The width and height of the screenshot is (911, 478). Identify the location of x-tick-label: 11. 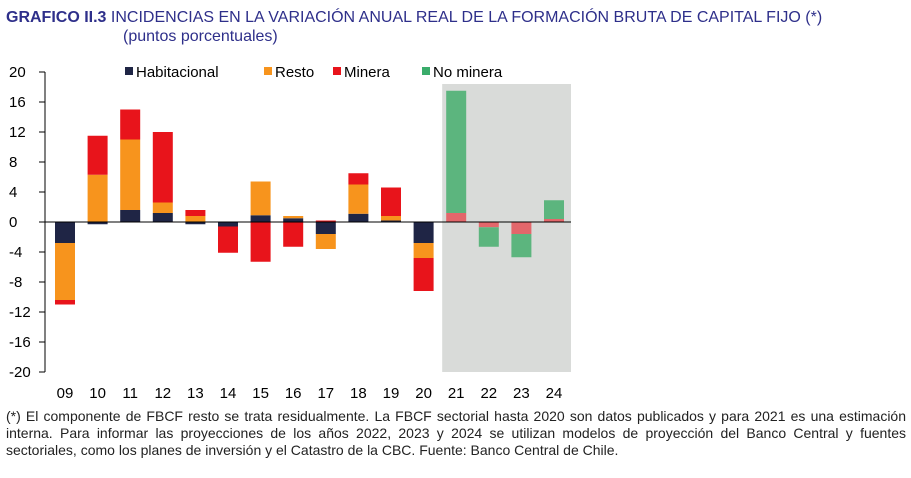
(130, 393).